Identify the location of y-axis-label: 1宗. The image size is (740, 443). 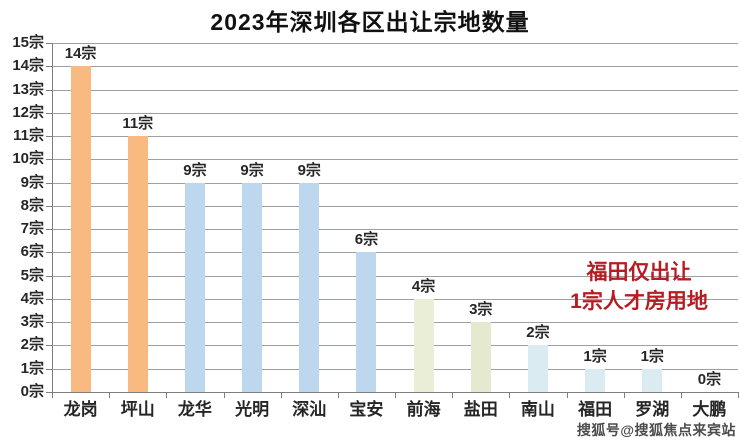
(32, 368).